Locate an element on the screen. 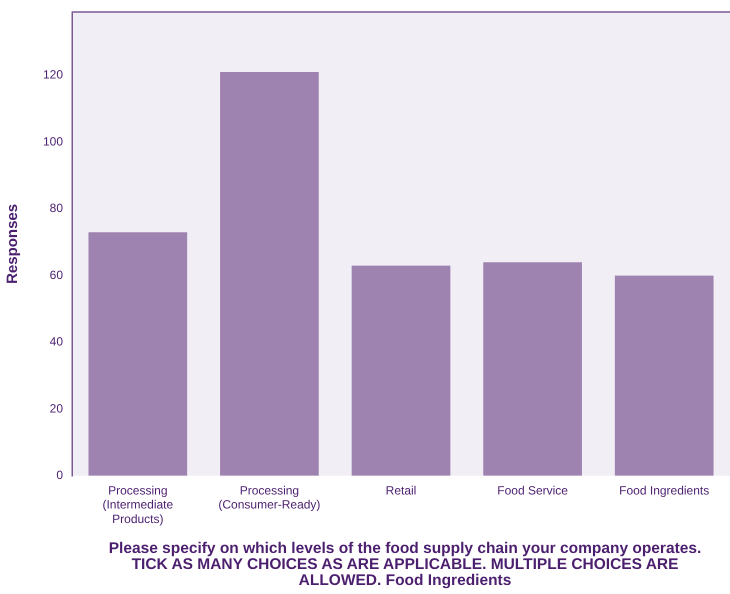 This screenshot has width=730, height=594. x-axis-title: Please specify on which levels of the food supply chain your company operates. TICK AS MANY CHOICES AS ARE APPLICABLE. MULTIPLE CHOICES ARE ALLOWED. Food Ingredients is located at coordinates (405, 564).